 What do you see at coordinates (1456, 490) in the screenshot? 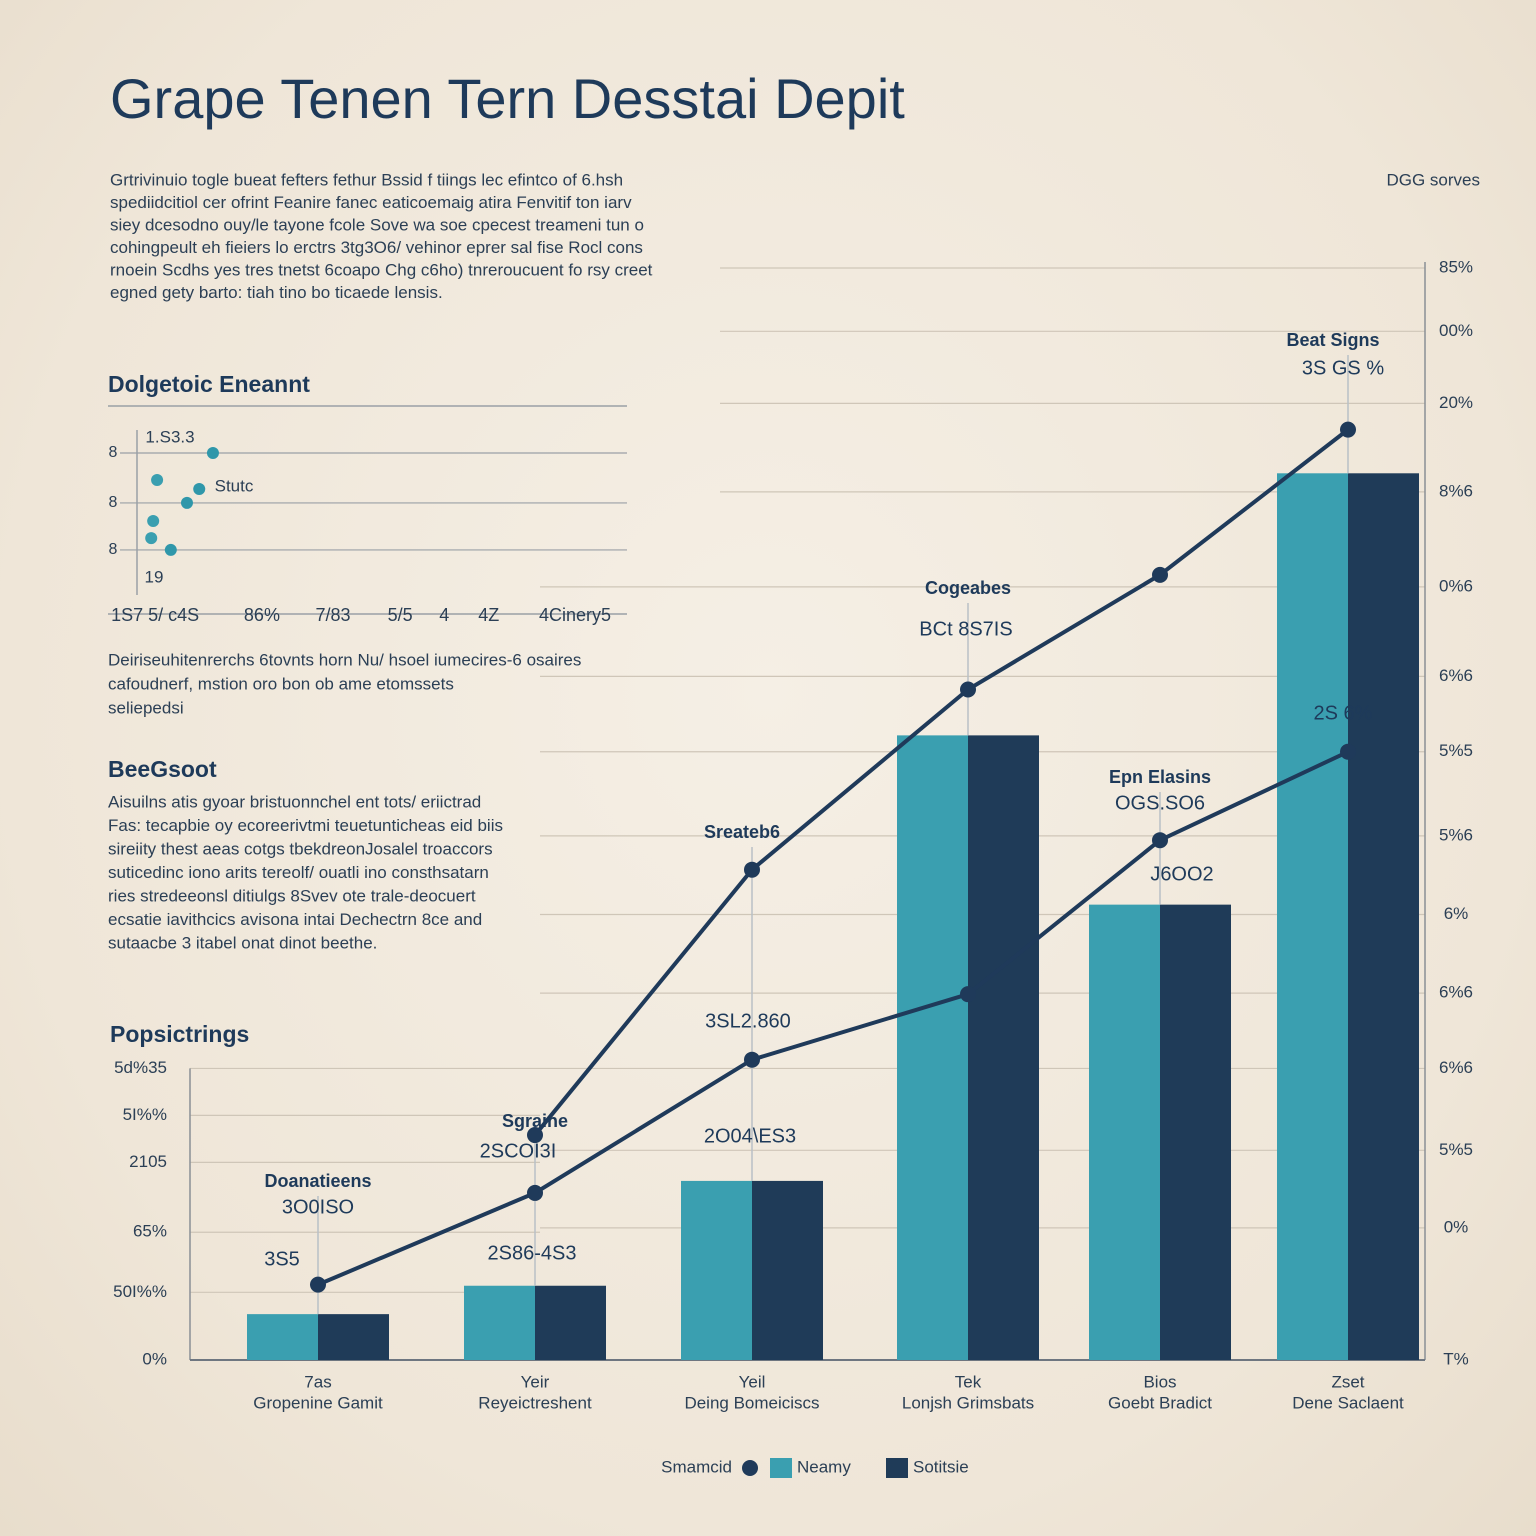
I see `y2-tick-label: 8%6` at bounding box center [1456, 490].